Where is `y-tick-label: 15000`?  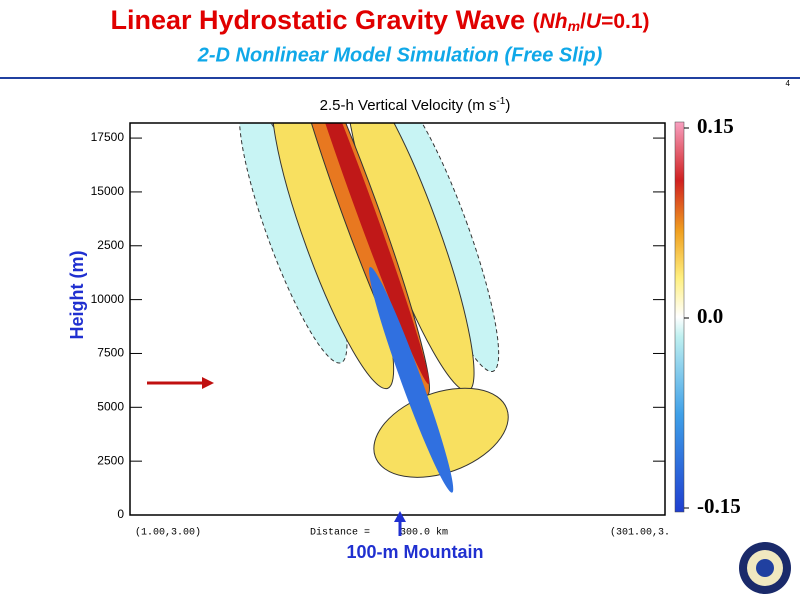
y-tick-label: 15000 is located at coordinates (108, 191).